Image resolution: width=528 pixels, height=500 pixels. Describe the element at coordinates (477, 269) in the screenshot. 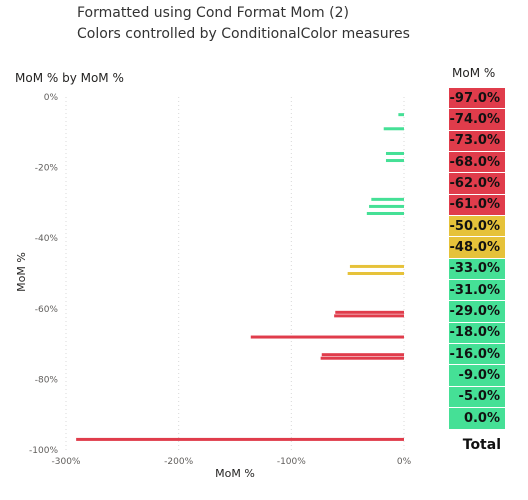

I see `table-row: -33.0%` at that location.